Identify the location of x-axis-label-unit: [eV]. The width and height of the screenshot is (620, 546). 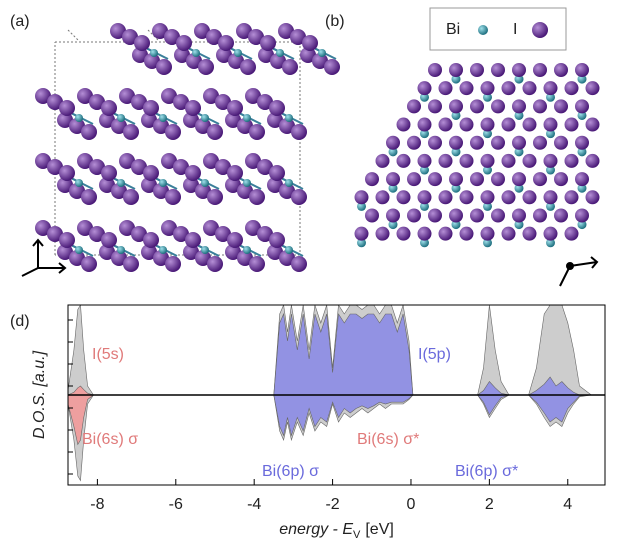
(379, 529).